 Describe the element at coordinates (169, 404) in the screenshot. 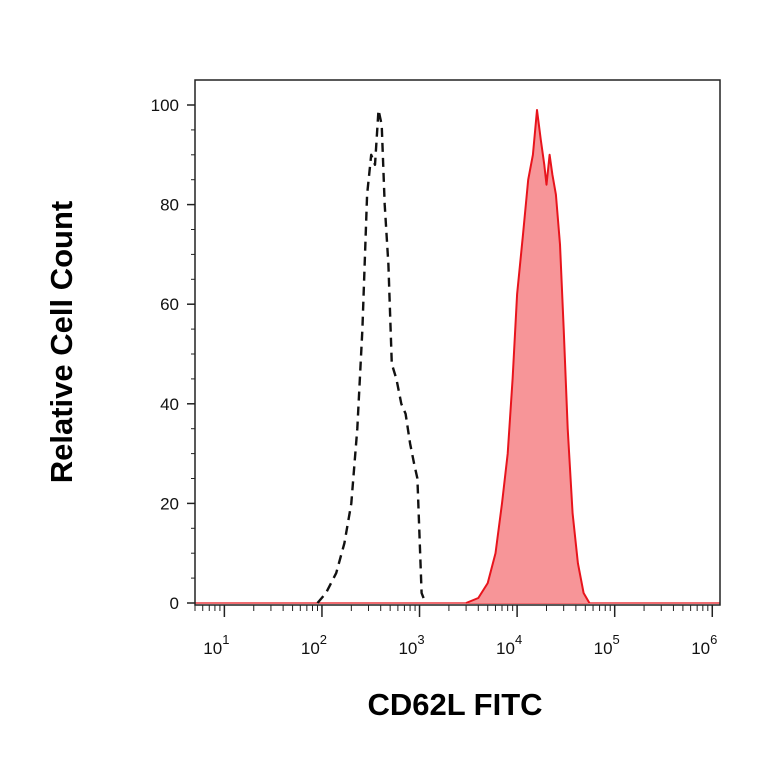

I see `y-tick-label: 40` at that location.